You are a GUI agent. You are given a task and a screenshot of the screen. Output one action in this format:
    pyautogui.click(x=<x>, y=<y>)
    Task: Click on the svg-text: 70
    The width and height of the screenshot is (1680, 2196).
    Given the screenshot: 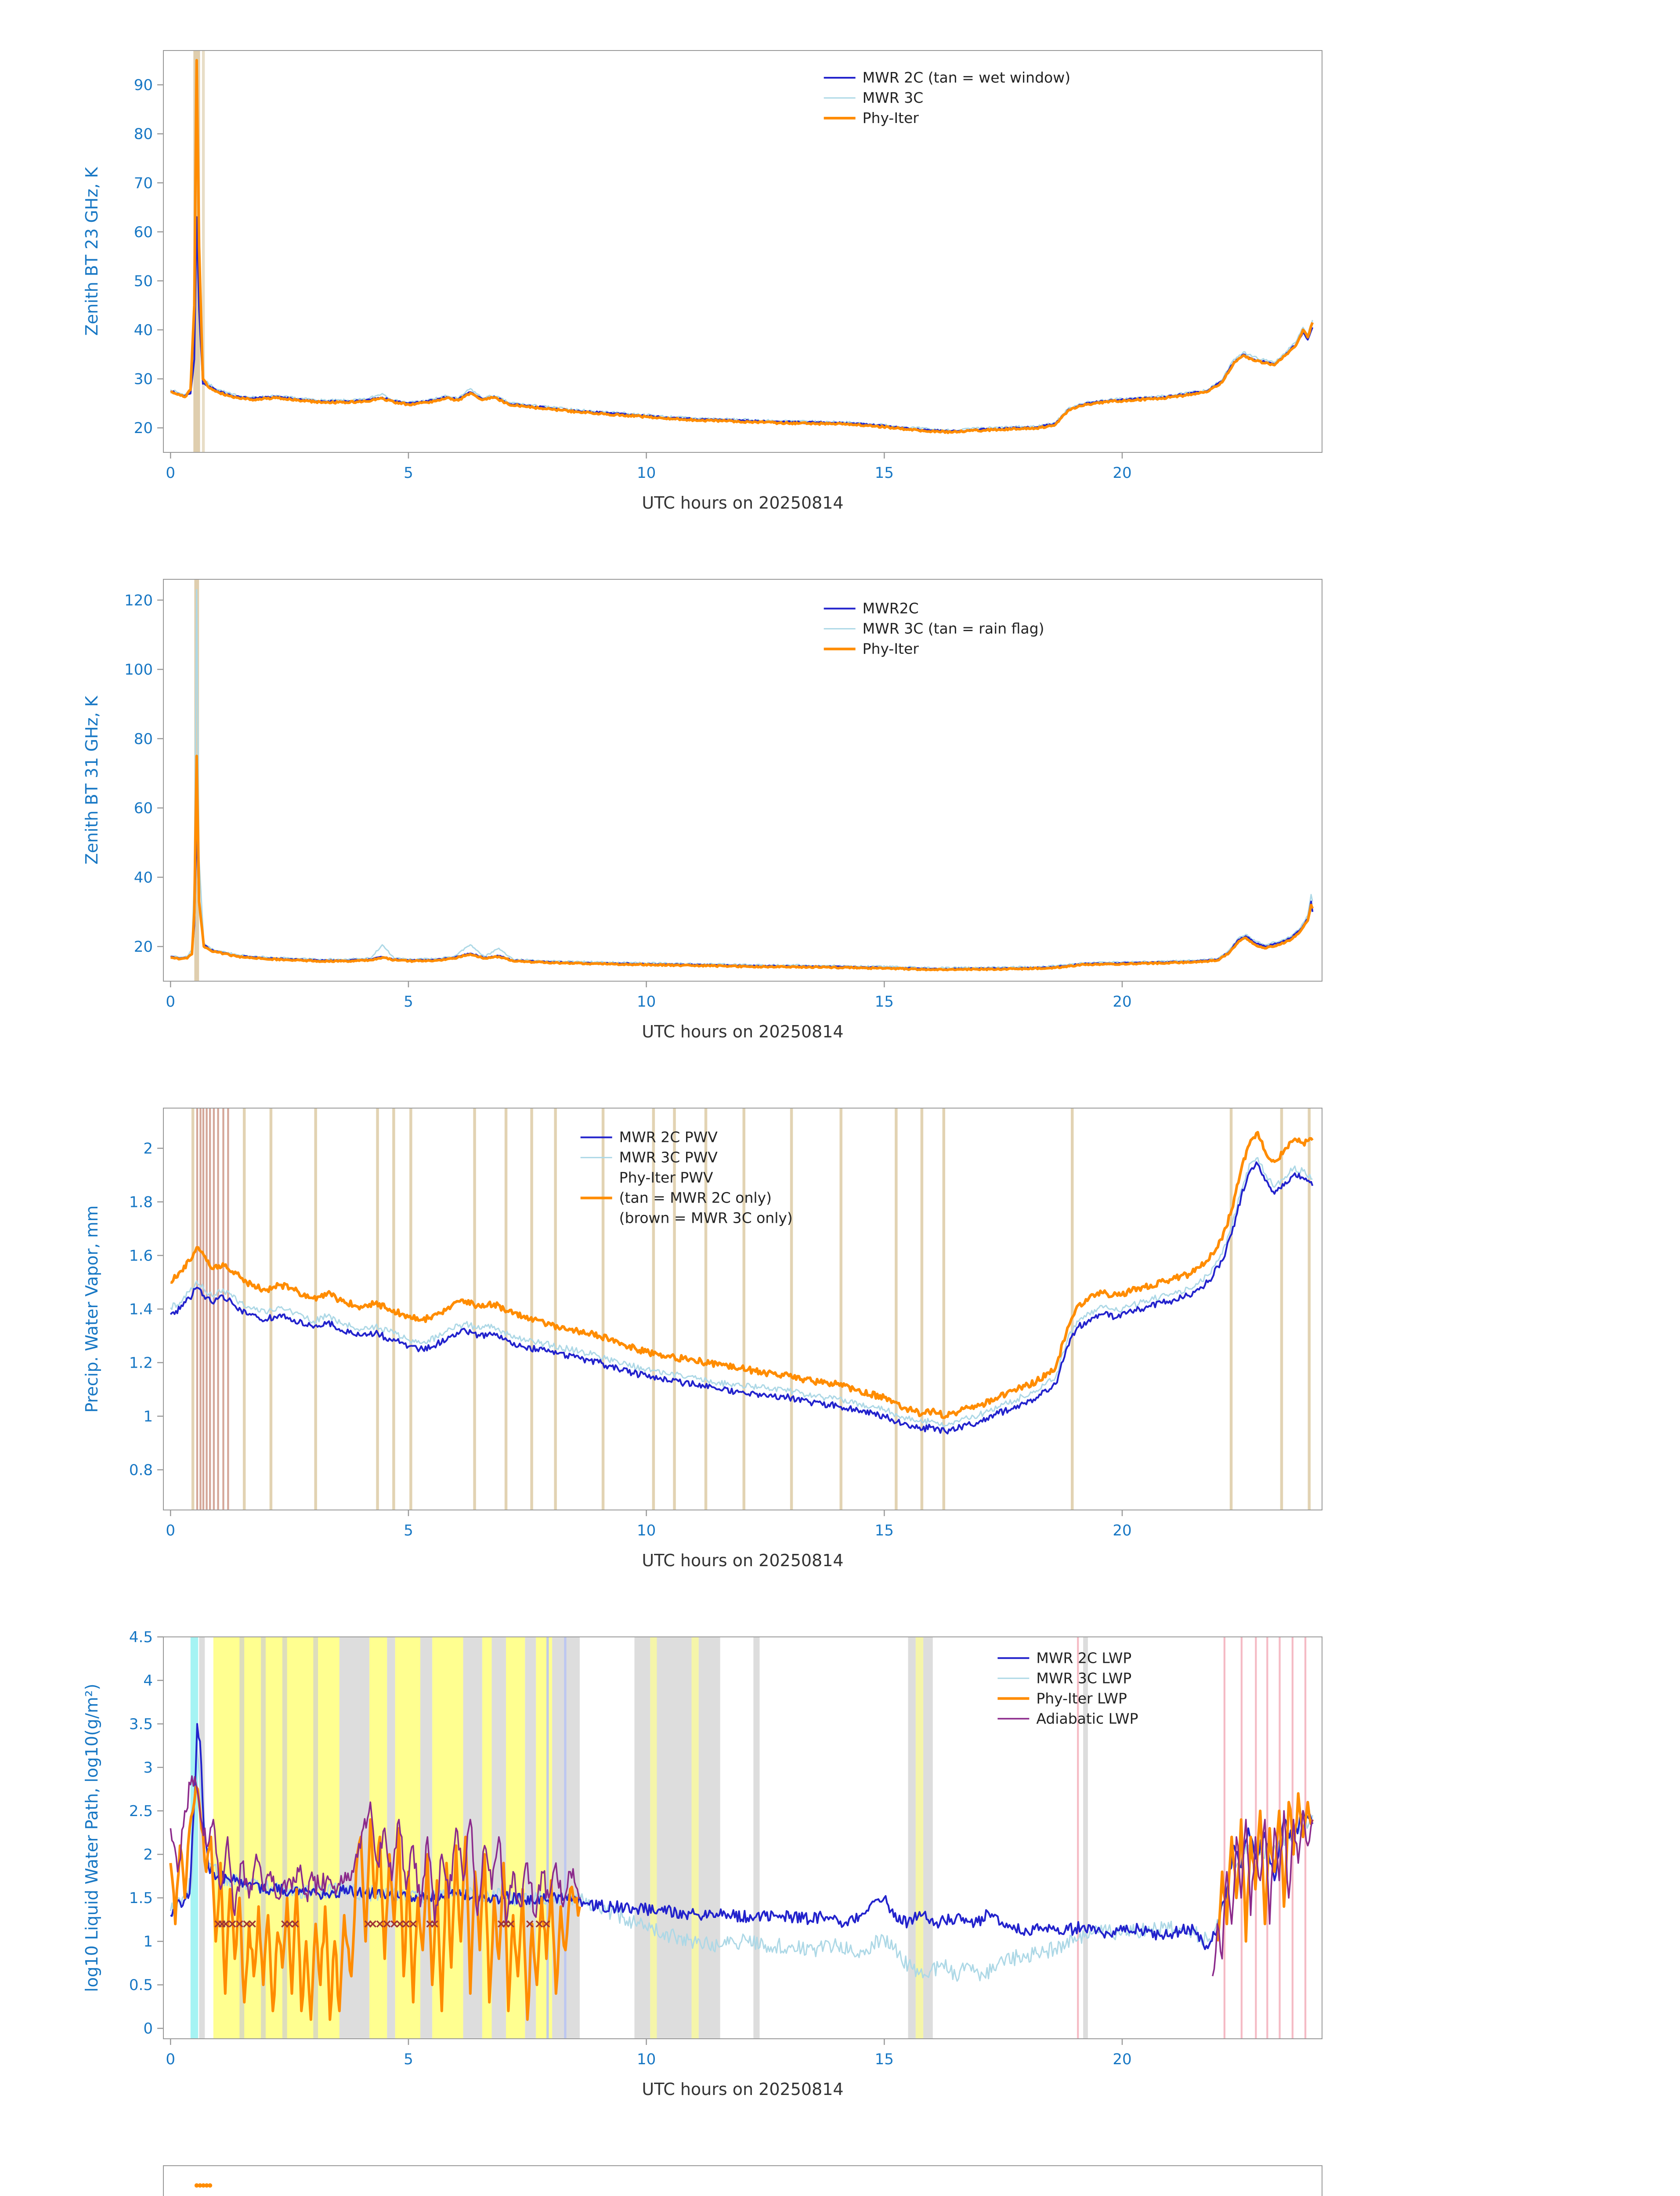 What is the action you would take?
    pyautogui.click(x=143, y=183)
    